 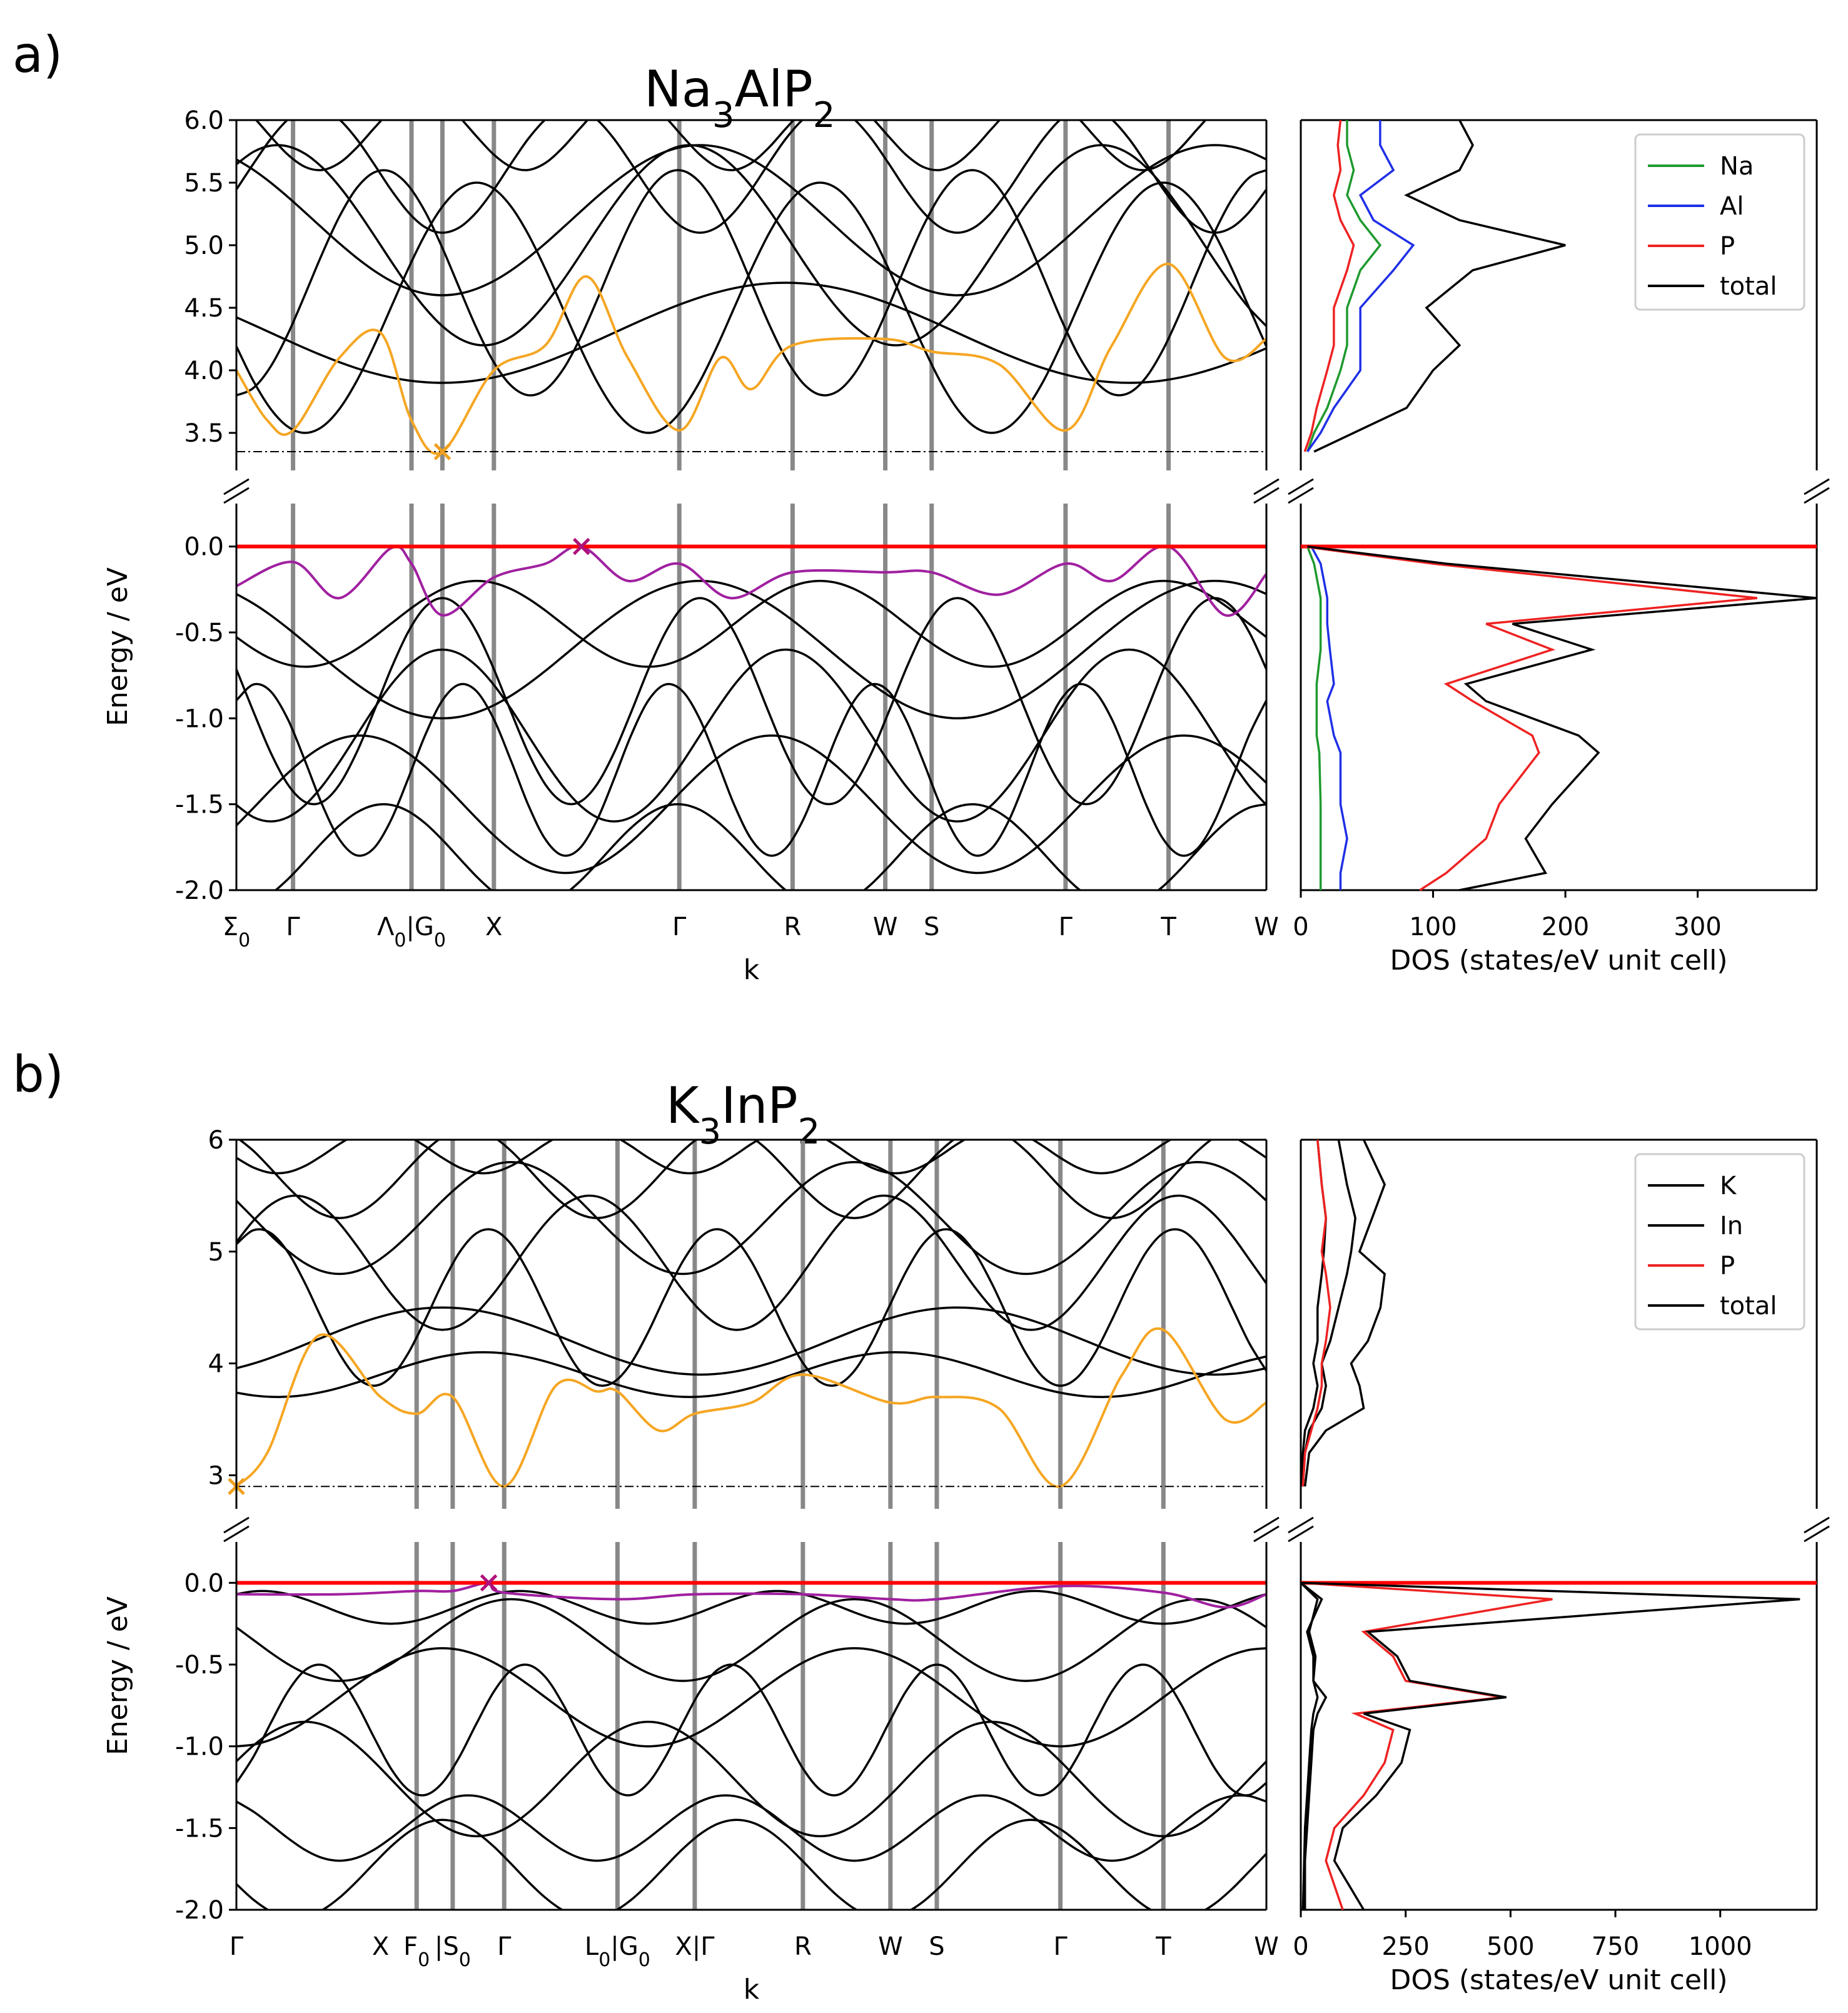 I want to click on dos-x-tick-label: 200, so click(x=1566, y=927).